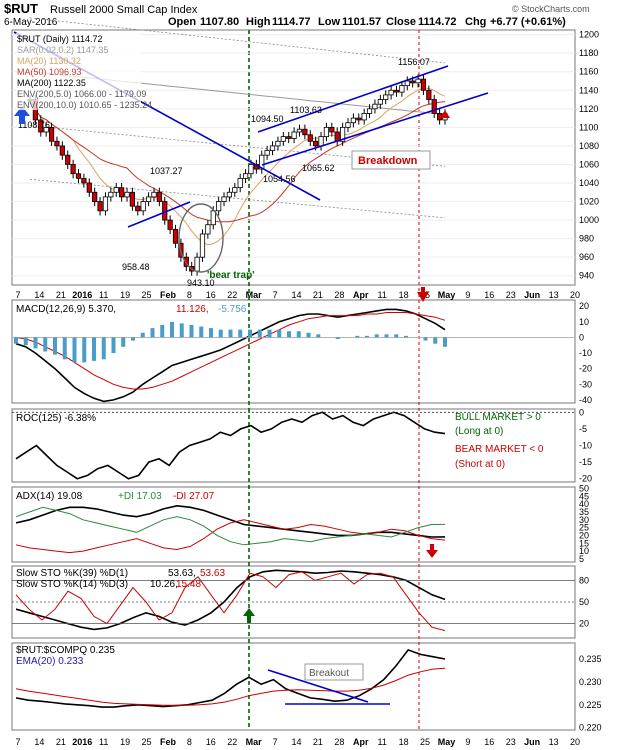 The height and width of the screenshot is (750, 620). Describe the element at coordinates (31, 22) in the screenshot. I see `chart-date: 6-May-2016` at that location.